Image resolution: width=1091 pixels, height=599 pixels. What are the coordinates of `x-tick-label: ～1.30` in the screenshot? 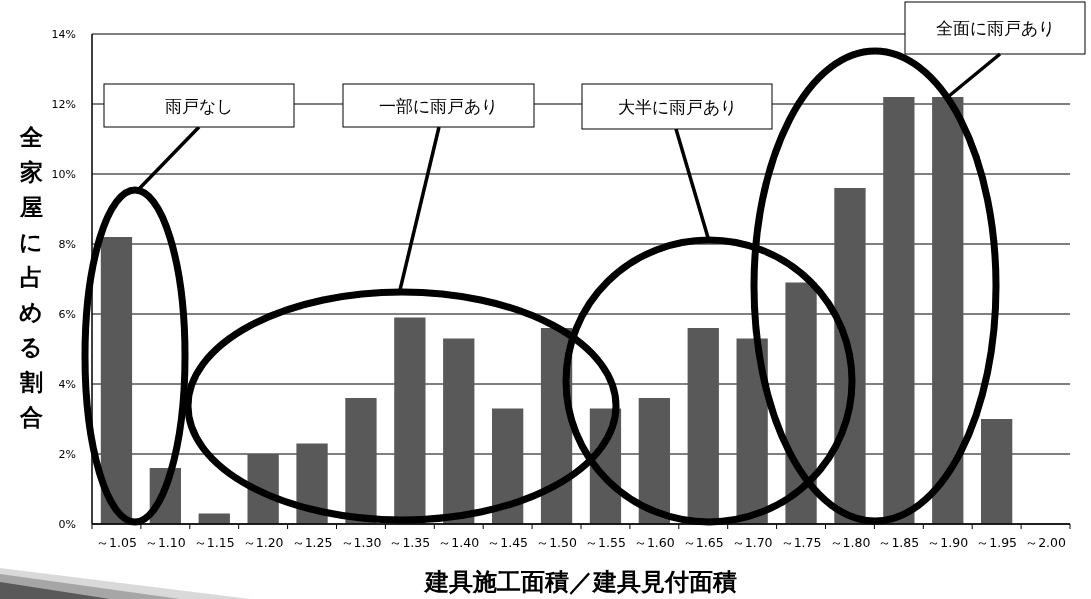 It's located at (361, 542).